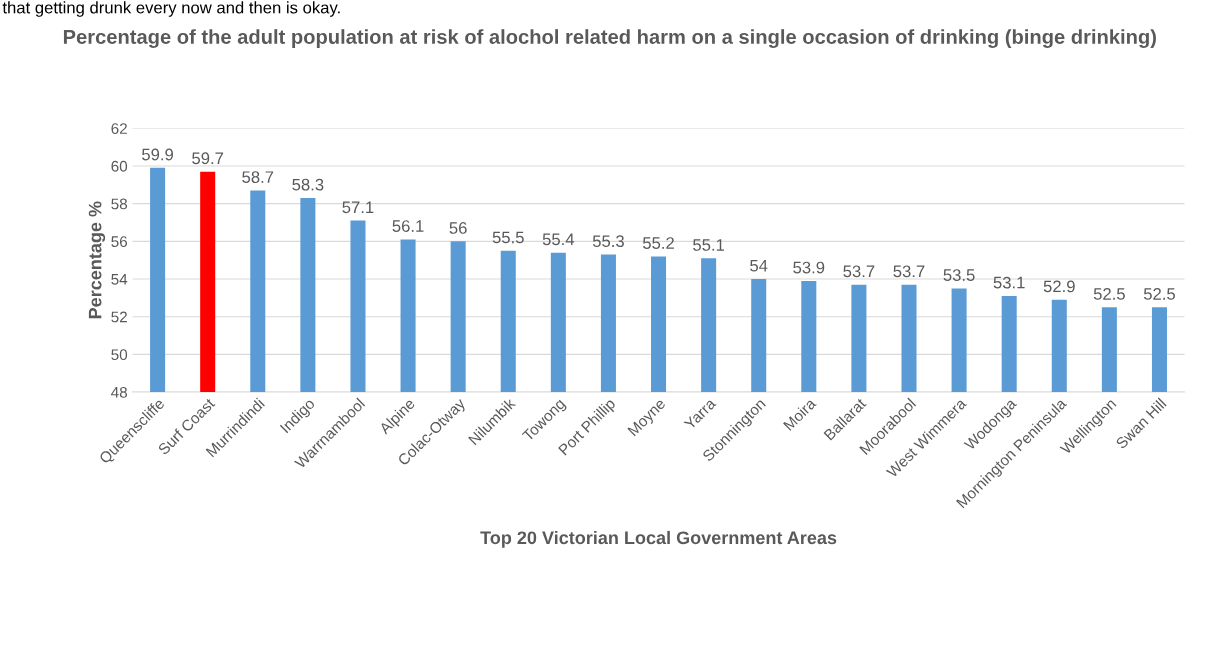  Describe the element at coordinates (119, 279) in the screenshot. I see `y-tick-label: 54` at that location.